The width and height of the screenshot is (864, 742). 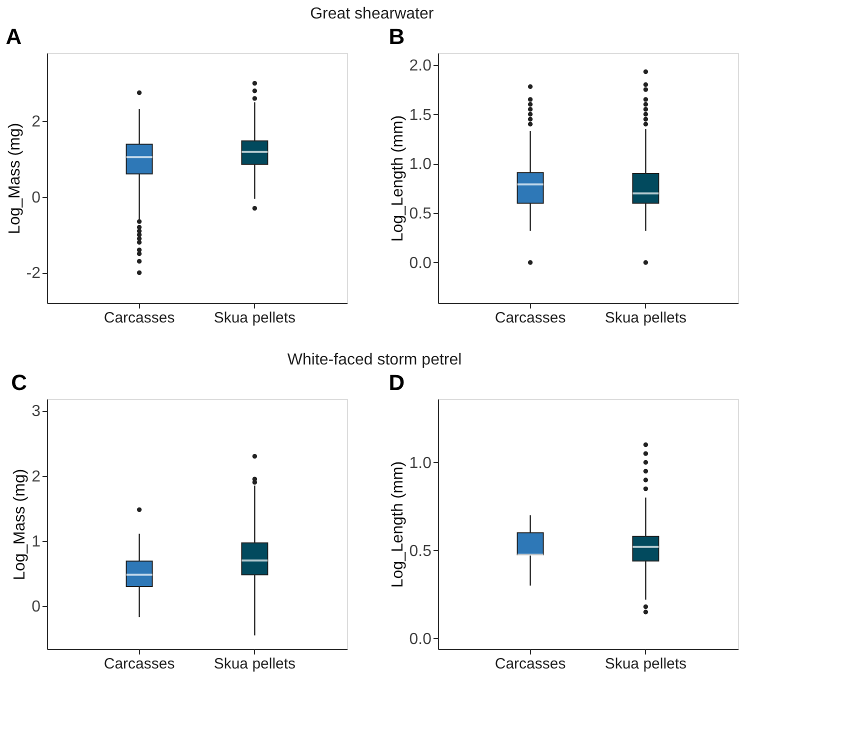 I want to click on y-tick-label: 2.0, so click(x=420, y=65).